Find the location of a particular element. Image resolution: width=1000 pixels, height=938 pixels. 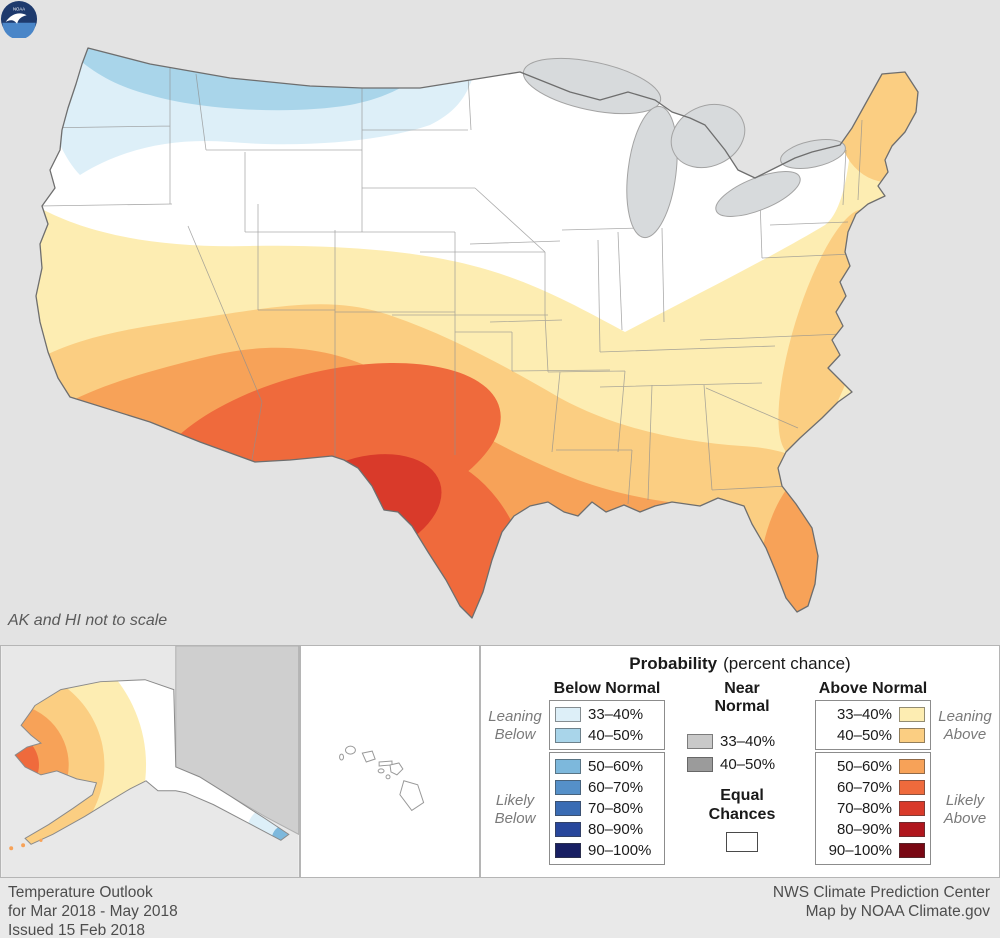

legend-title: Probability (percent chance) is located at coordinates (740, 664).